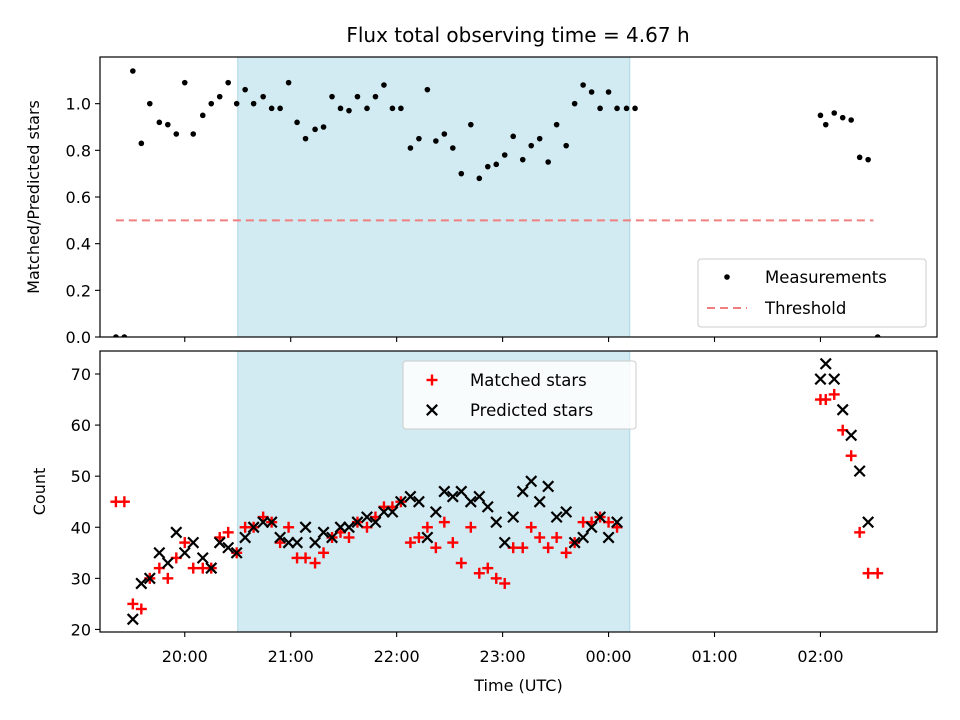  Describe the element at coordinates (78, 197) in the screenshot. I see `y-tick-label: 0.6` at that location.